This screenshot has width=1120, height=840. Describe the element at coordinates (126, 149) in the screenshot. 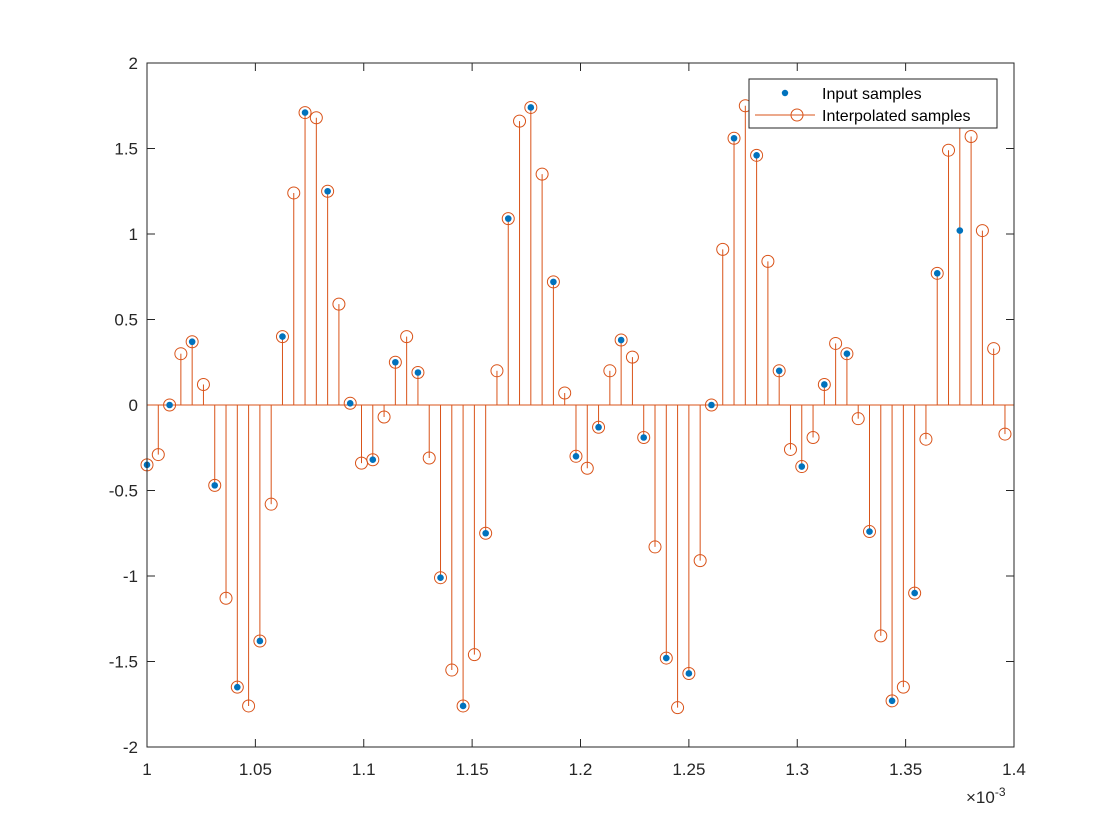

I see `y-tick-label: 1.5` at that location.